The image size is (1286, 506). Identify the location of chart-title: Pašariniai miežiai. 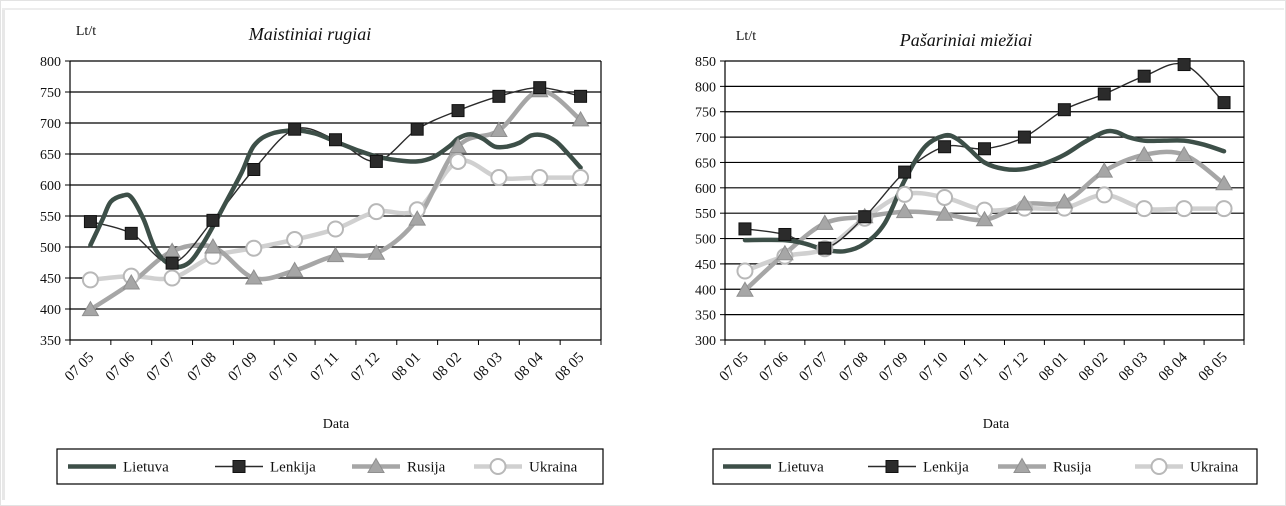
(966, 40).